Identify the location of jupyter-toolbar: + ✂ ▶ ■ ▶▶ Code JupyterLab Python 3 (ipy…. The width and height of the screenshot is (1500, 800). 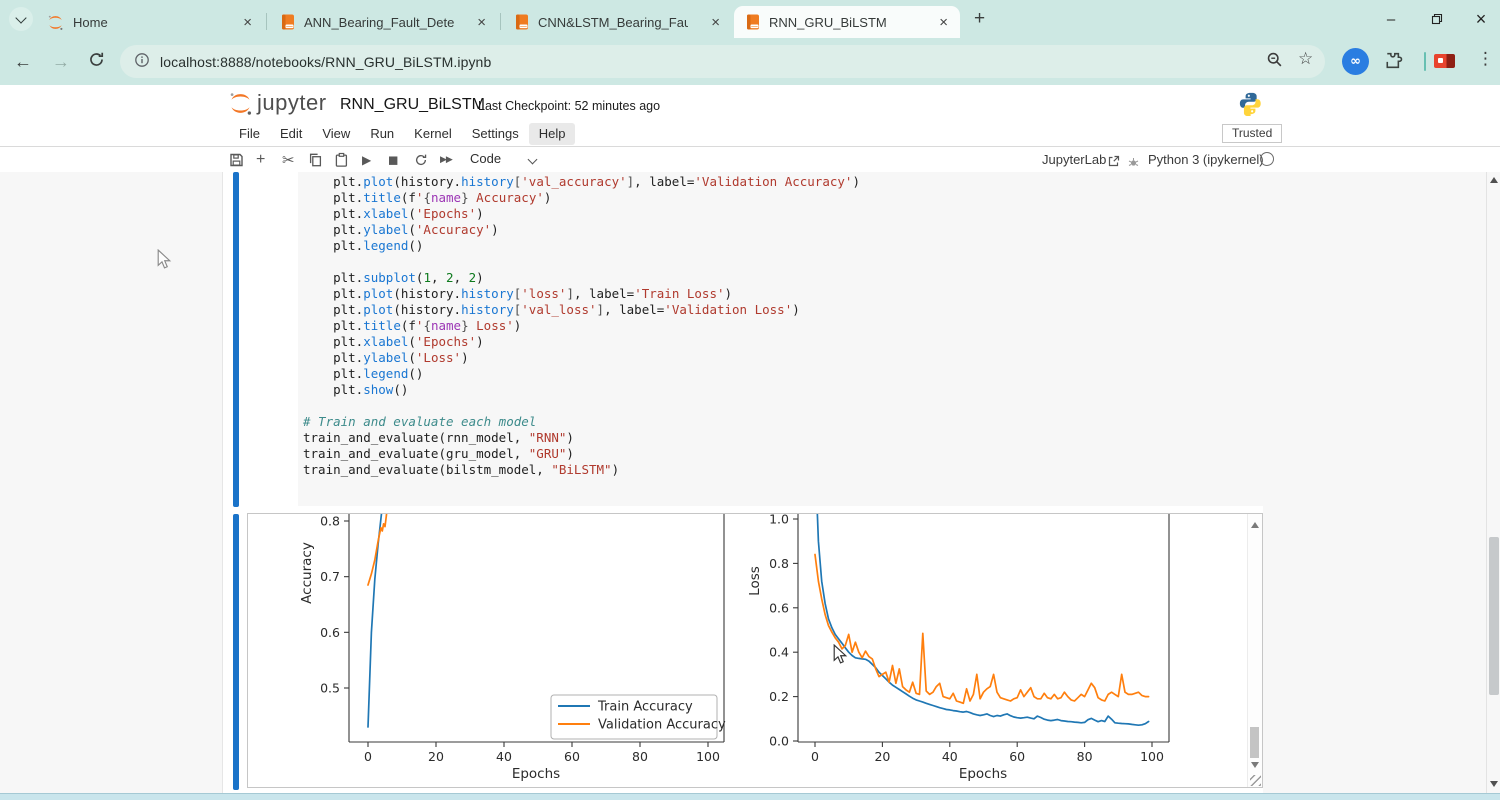
(750, 160).